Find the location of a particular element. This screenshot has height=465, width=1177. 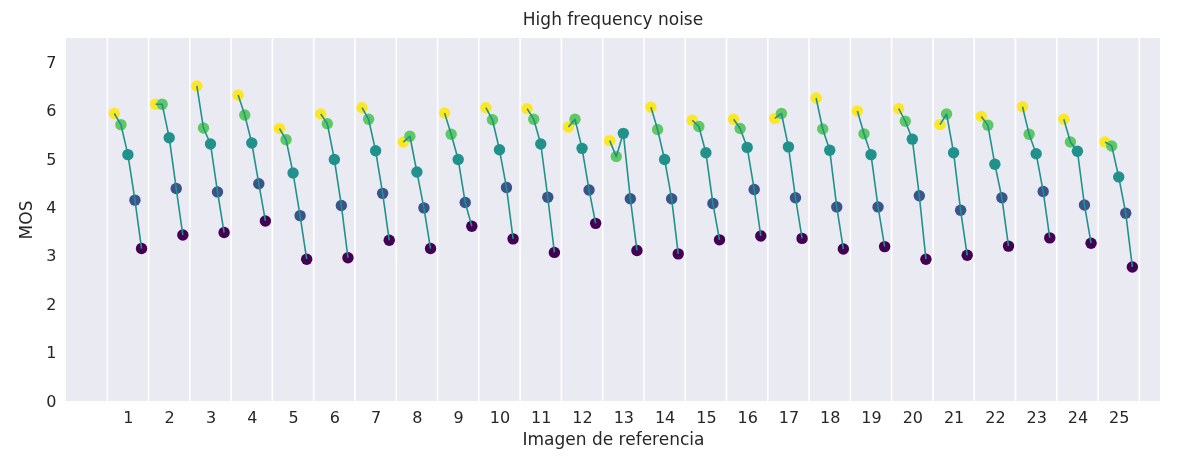

x-tick-label: 21 is located at coordinates (954, 417).